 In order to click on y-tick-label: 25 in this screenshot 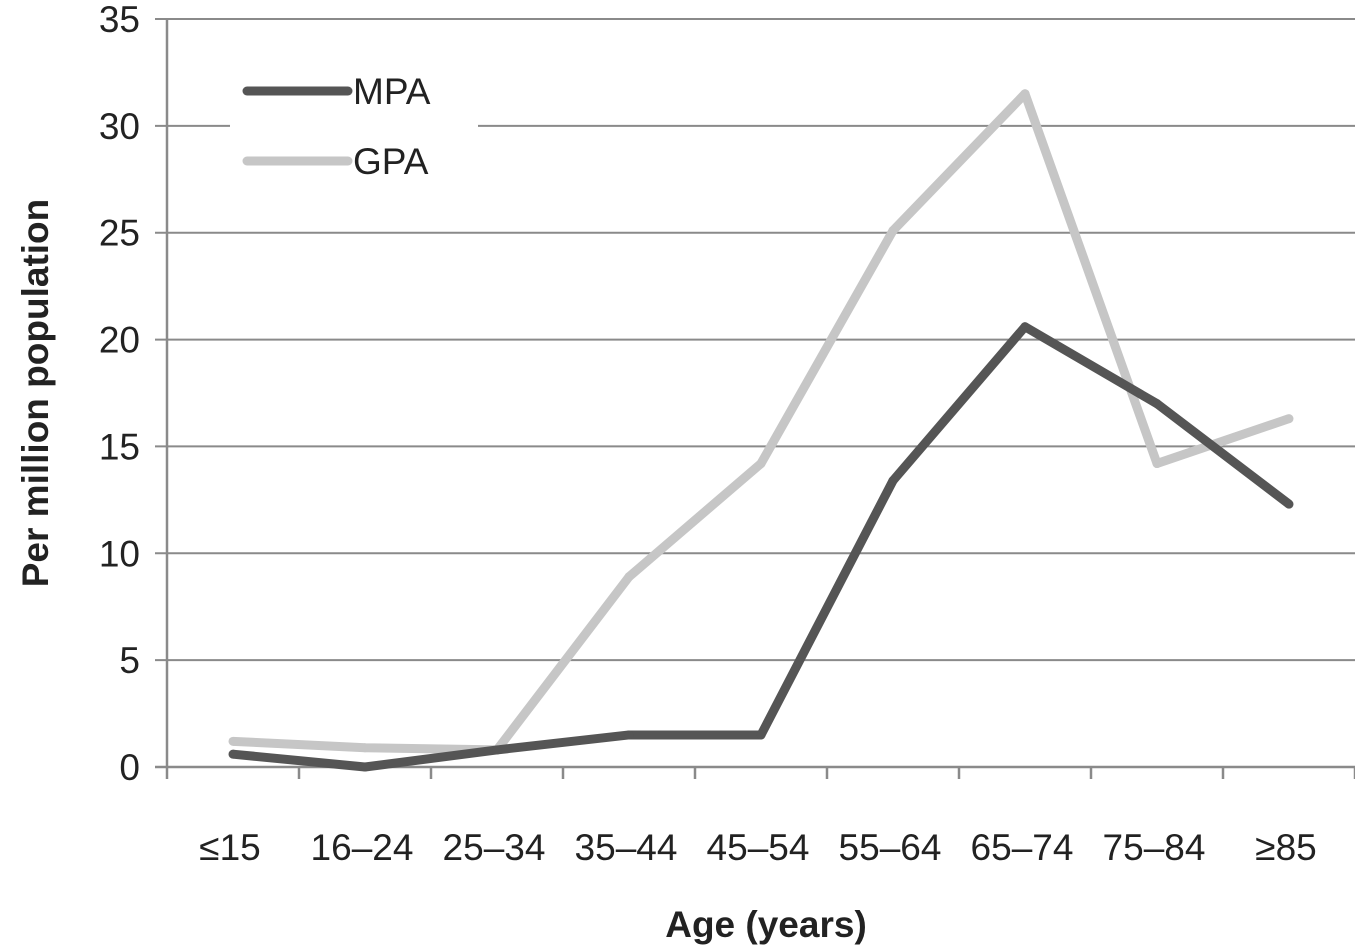, I will do `click(119, 233)`.